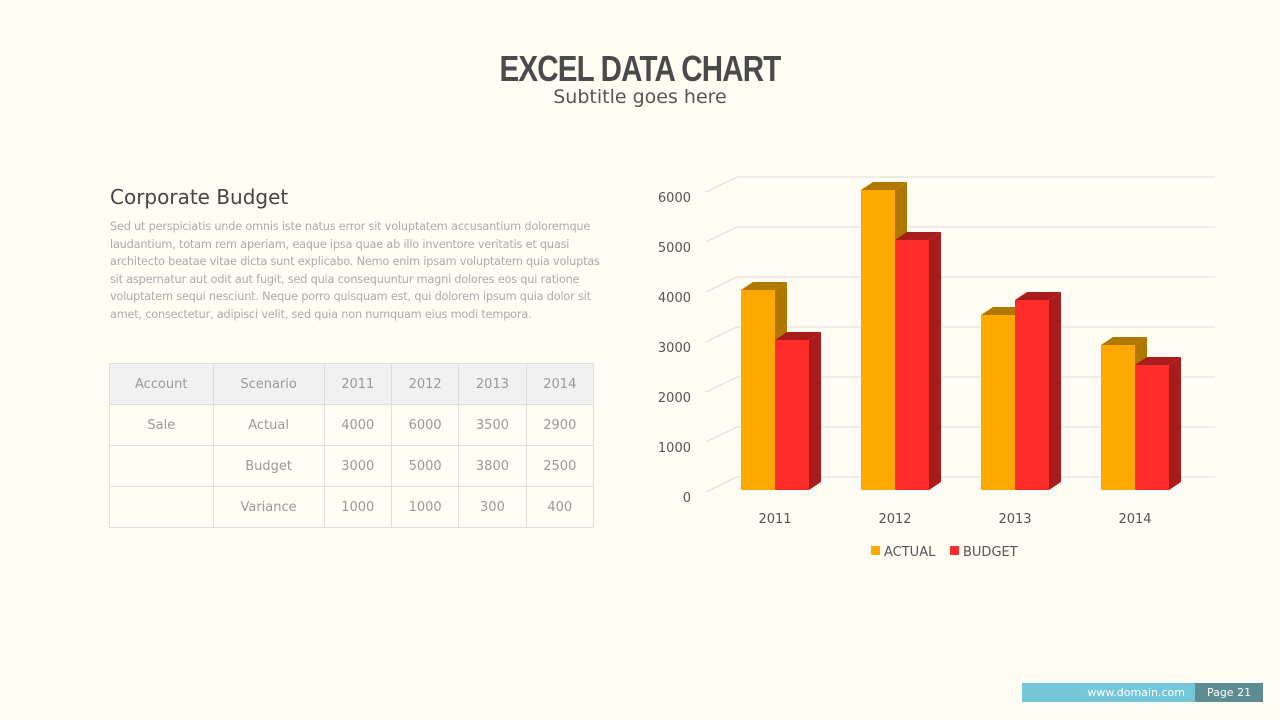  I want to click on table-header-row: Account Scenario 2011 2012 2013 2014, so click(352, 384).